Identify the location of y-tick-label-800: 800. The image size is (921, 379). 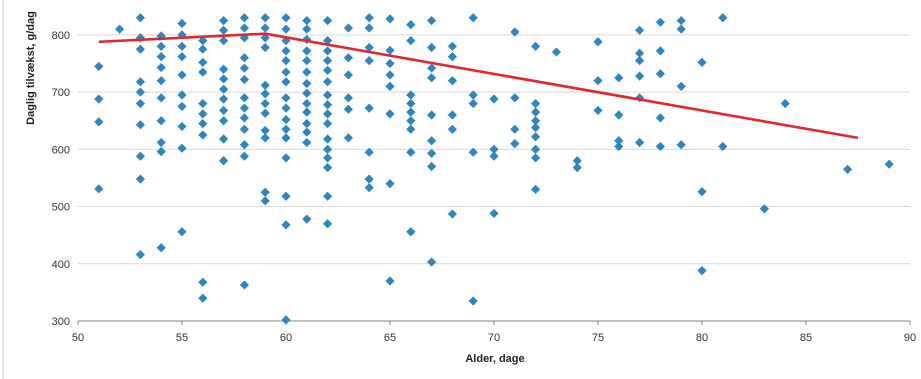
(61, 36).